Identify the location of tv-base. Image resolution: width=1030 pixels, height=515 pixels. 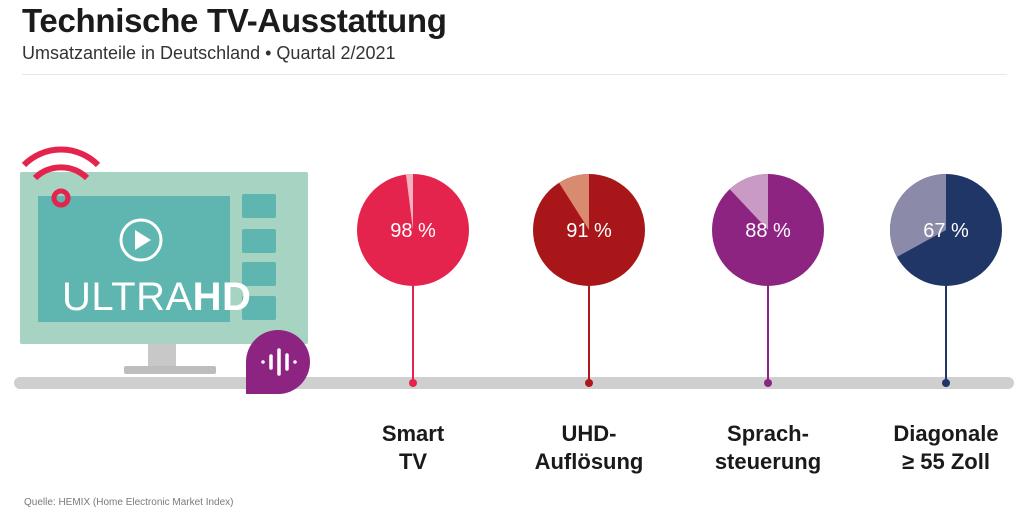
(170, 370).